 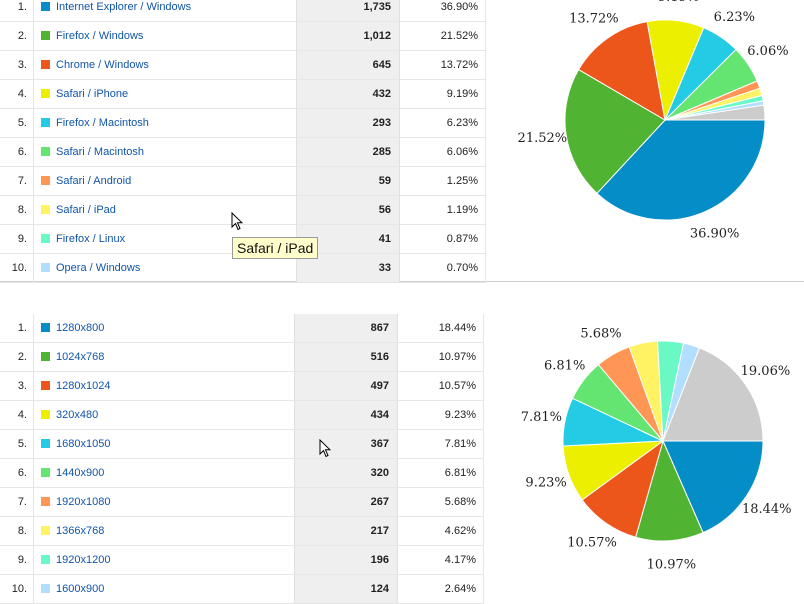 I want to click on row-value: 1,012, so click(x=348, y=36).